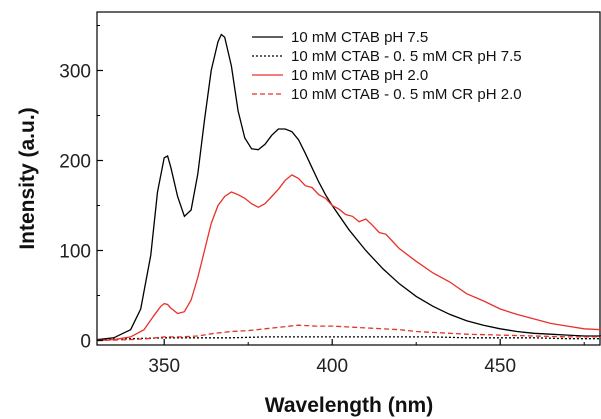 This screenshot has height=419, width=601. I want to click on x-tick-label: 350, so click(164, 366).